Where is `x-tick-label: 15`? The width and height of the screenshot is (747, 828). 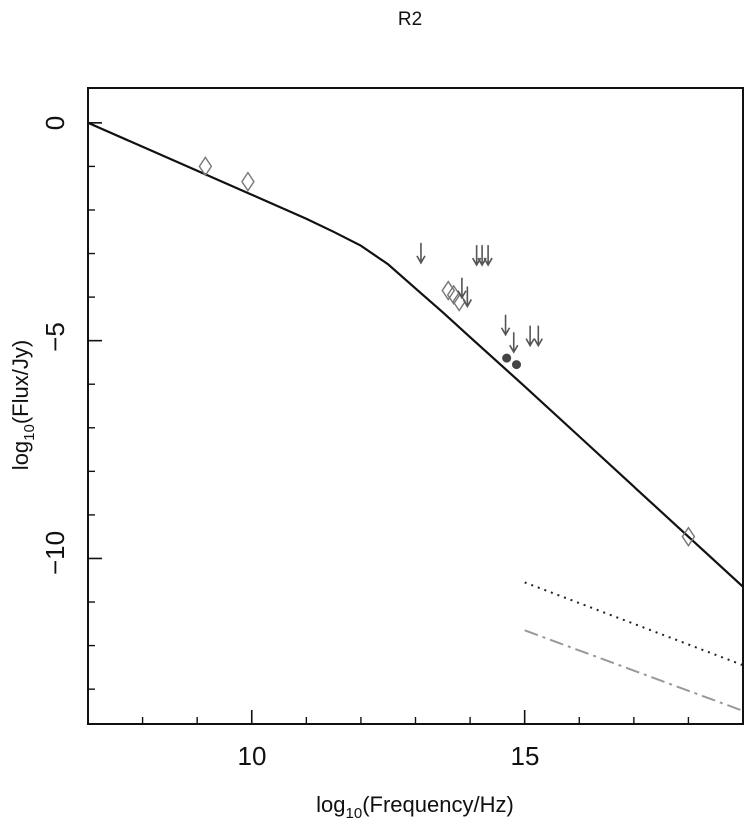
x-tick-label: 15 is located at coordinates (525, 756).